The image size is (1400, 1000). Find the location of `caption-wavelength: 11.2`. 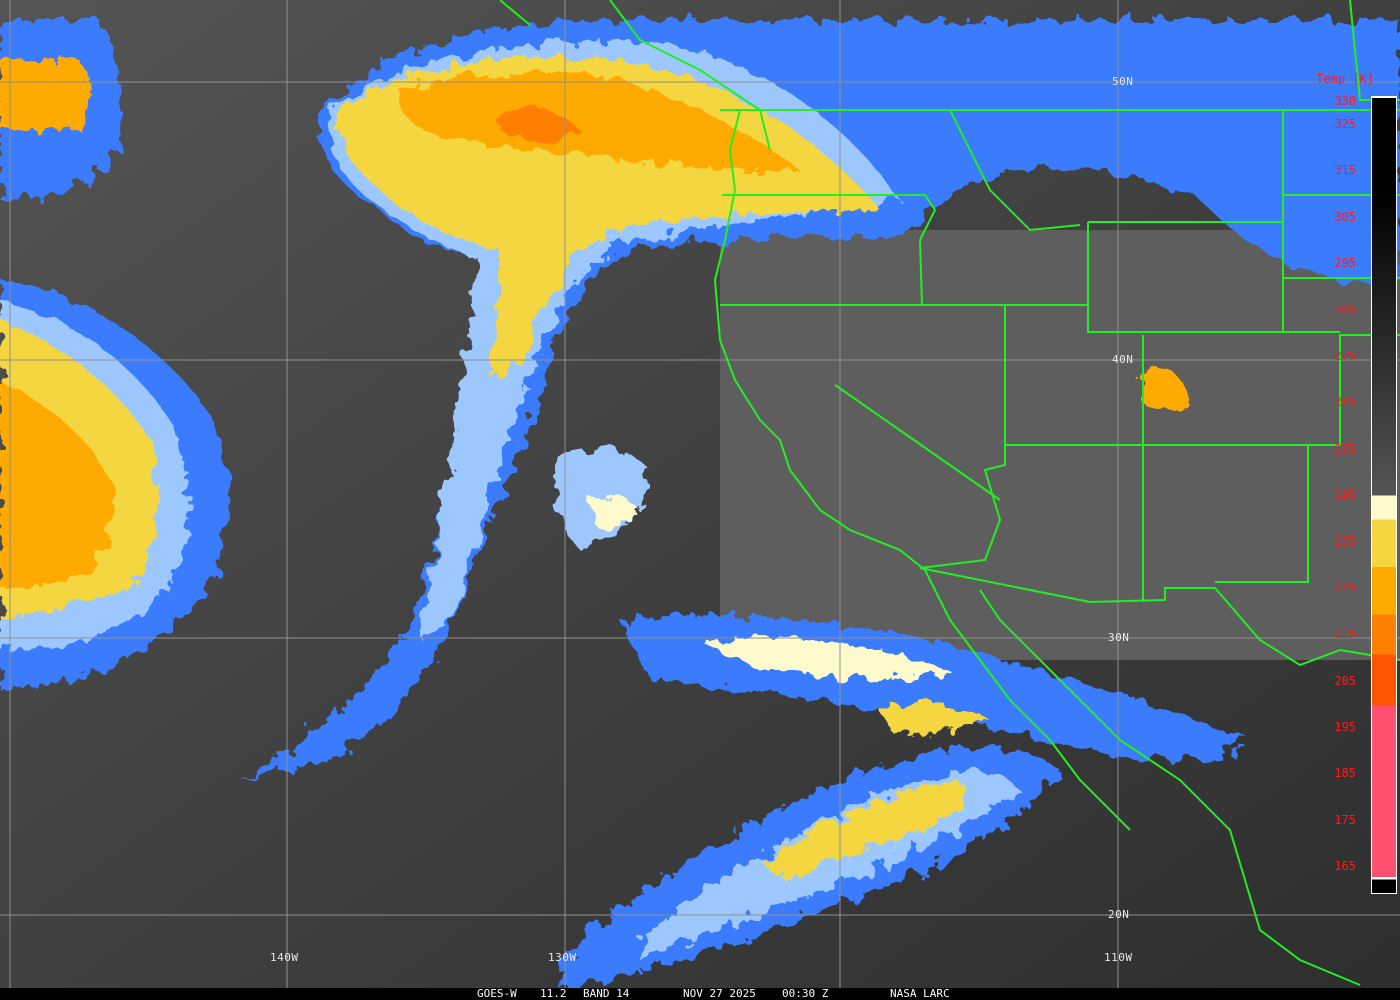

caption-wavelength: 11.2 is located at coordinates (553, 993).